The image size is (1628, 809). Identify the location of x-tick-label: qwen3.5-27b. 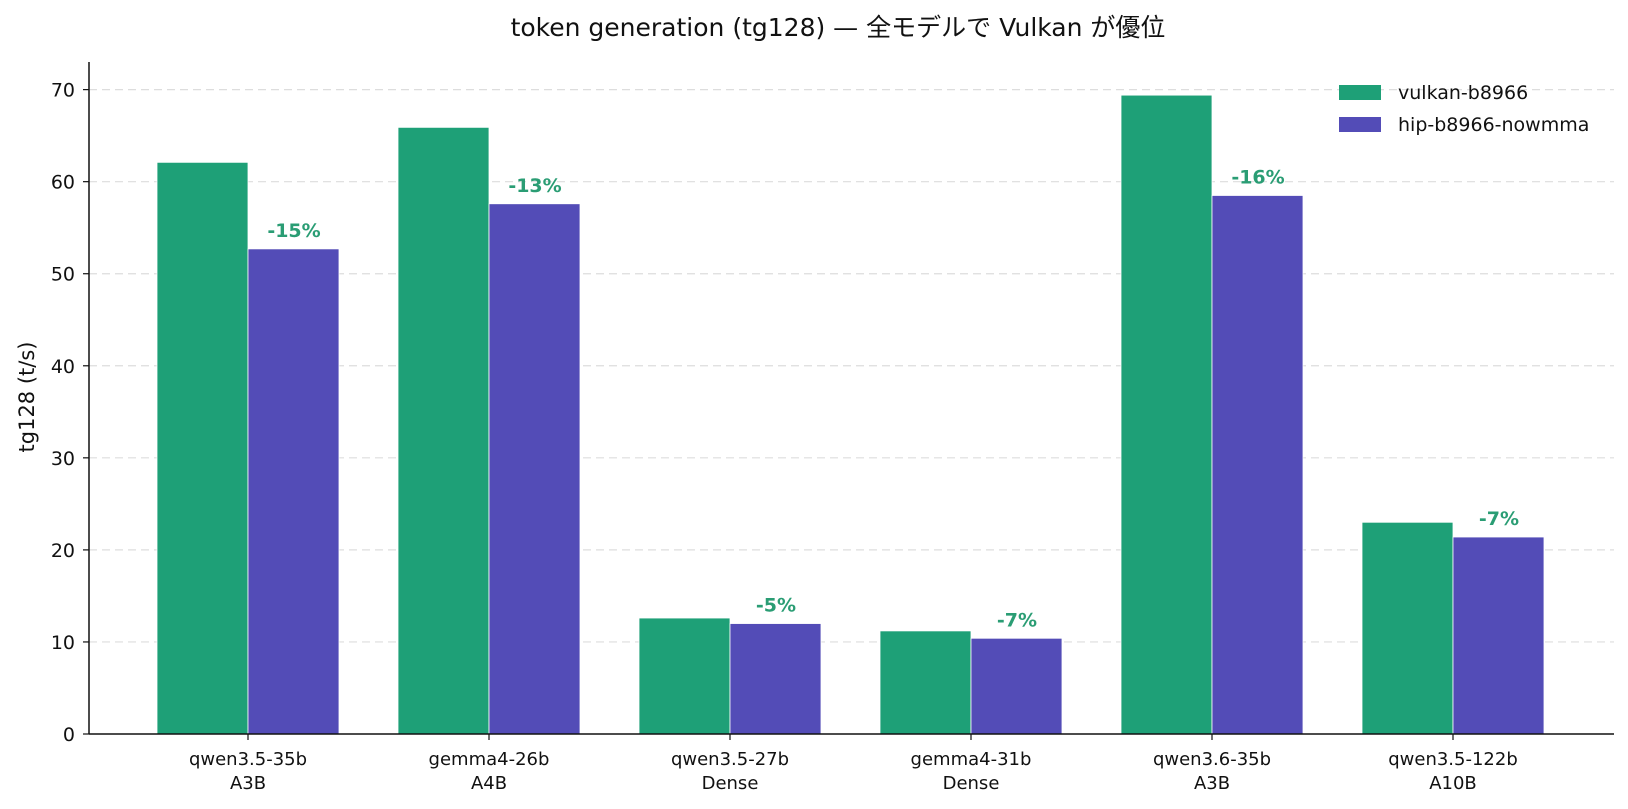
(730, 759).